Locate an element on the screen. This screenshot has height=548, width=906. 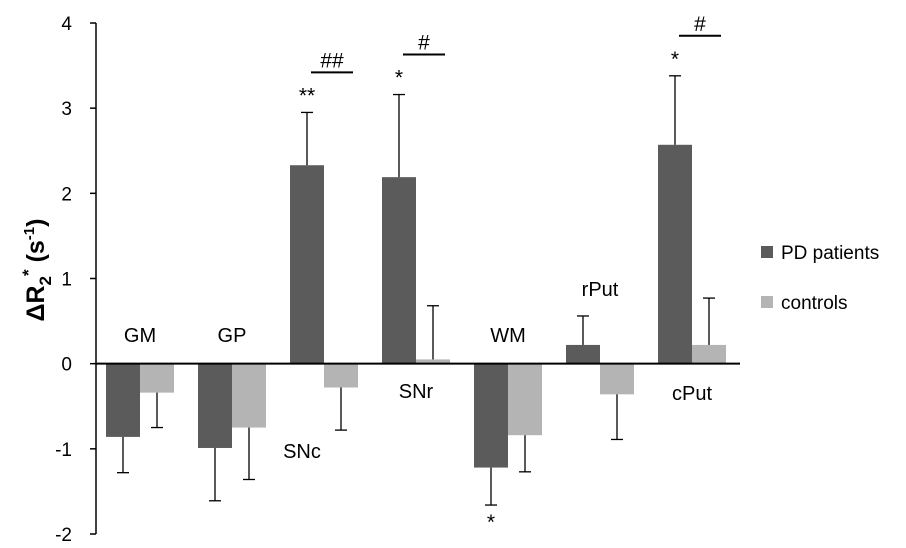
bar-controls-gp is located at coordinates (249, 395).